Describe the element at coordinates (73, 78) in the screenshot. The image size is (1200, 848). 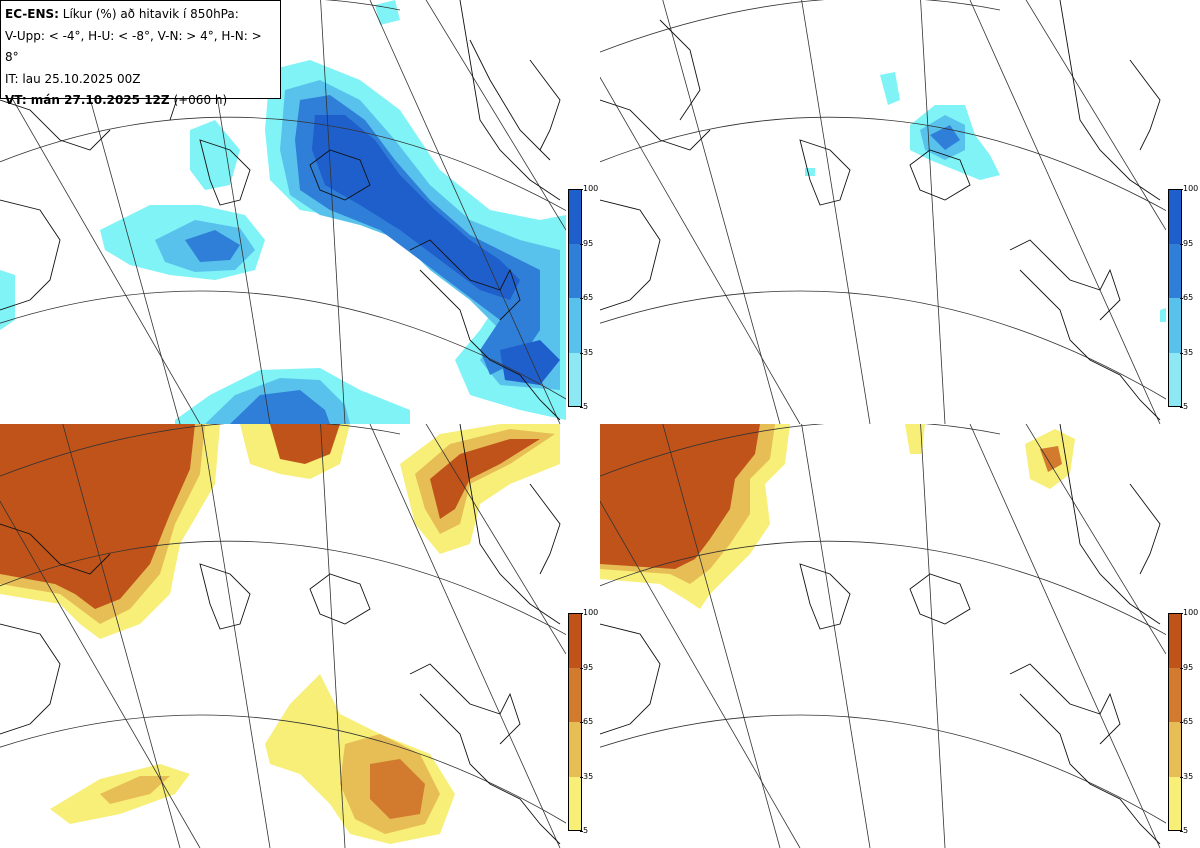
I see `legend-initial-time: IT: lau 25.10.2025 00Z` at that location.